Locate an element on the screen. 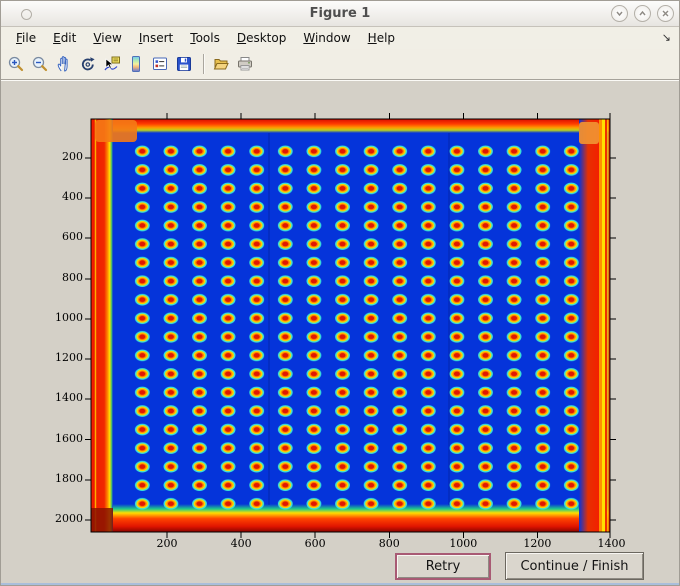 The width and height of the screenshot is (680, 586). close-window-button is located at coordinates (665, 13).